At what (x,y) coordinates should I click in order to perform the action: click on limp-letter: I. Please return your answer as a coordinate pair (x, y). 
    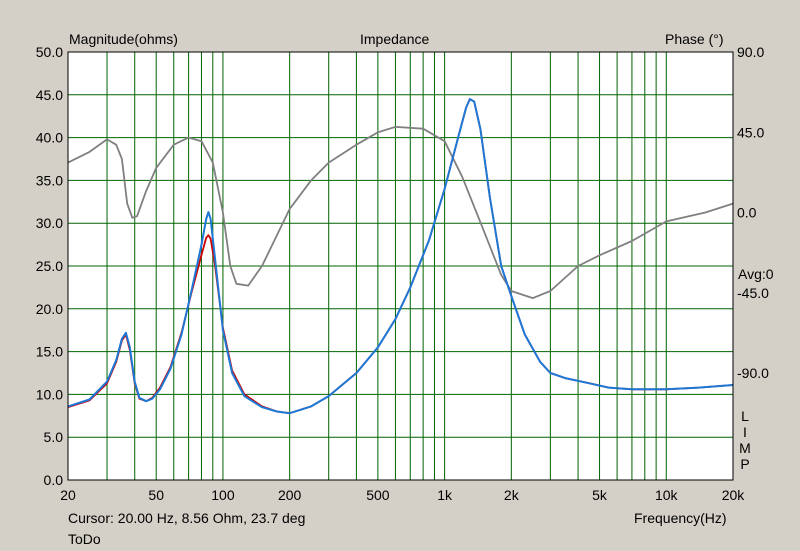
    Looking at the image, I should click on (745, 432).